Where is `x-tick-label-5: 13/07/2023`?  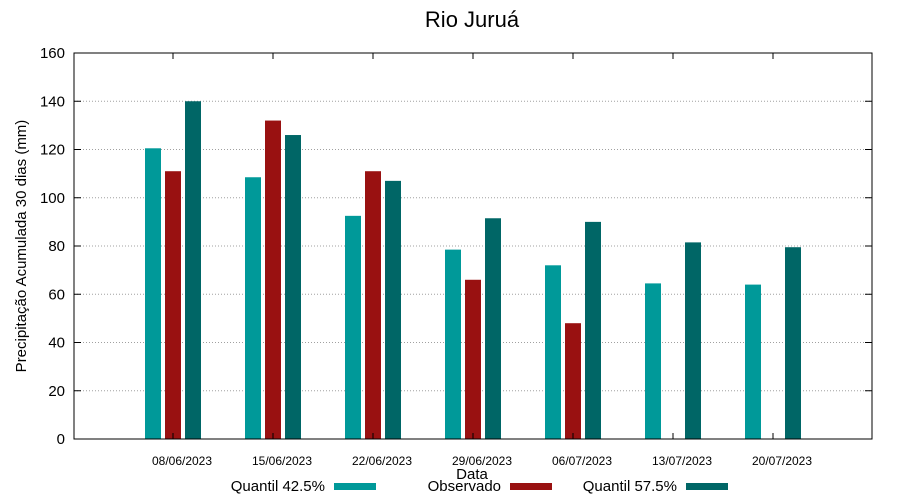
x-tick-label-5: 13/07/2023 is located at coordinates (682, 461).